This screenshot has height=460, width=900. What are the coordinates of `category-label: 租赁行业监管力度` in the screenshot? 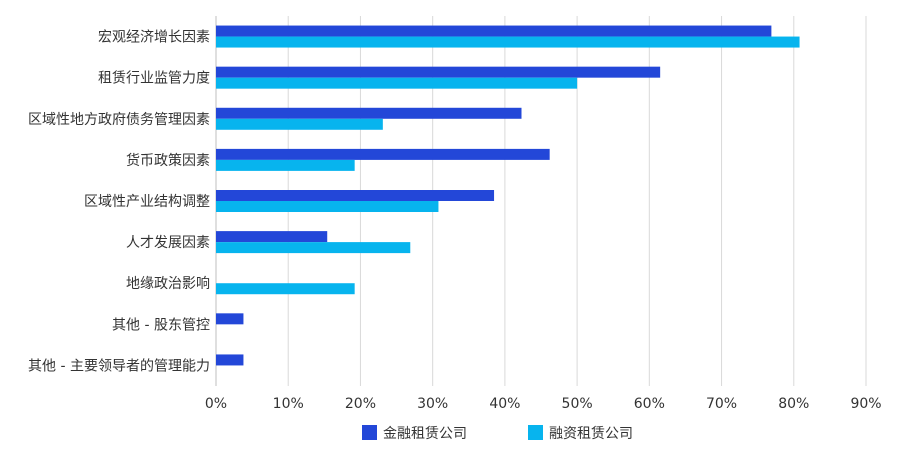 It's located at (154, 79).